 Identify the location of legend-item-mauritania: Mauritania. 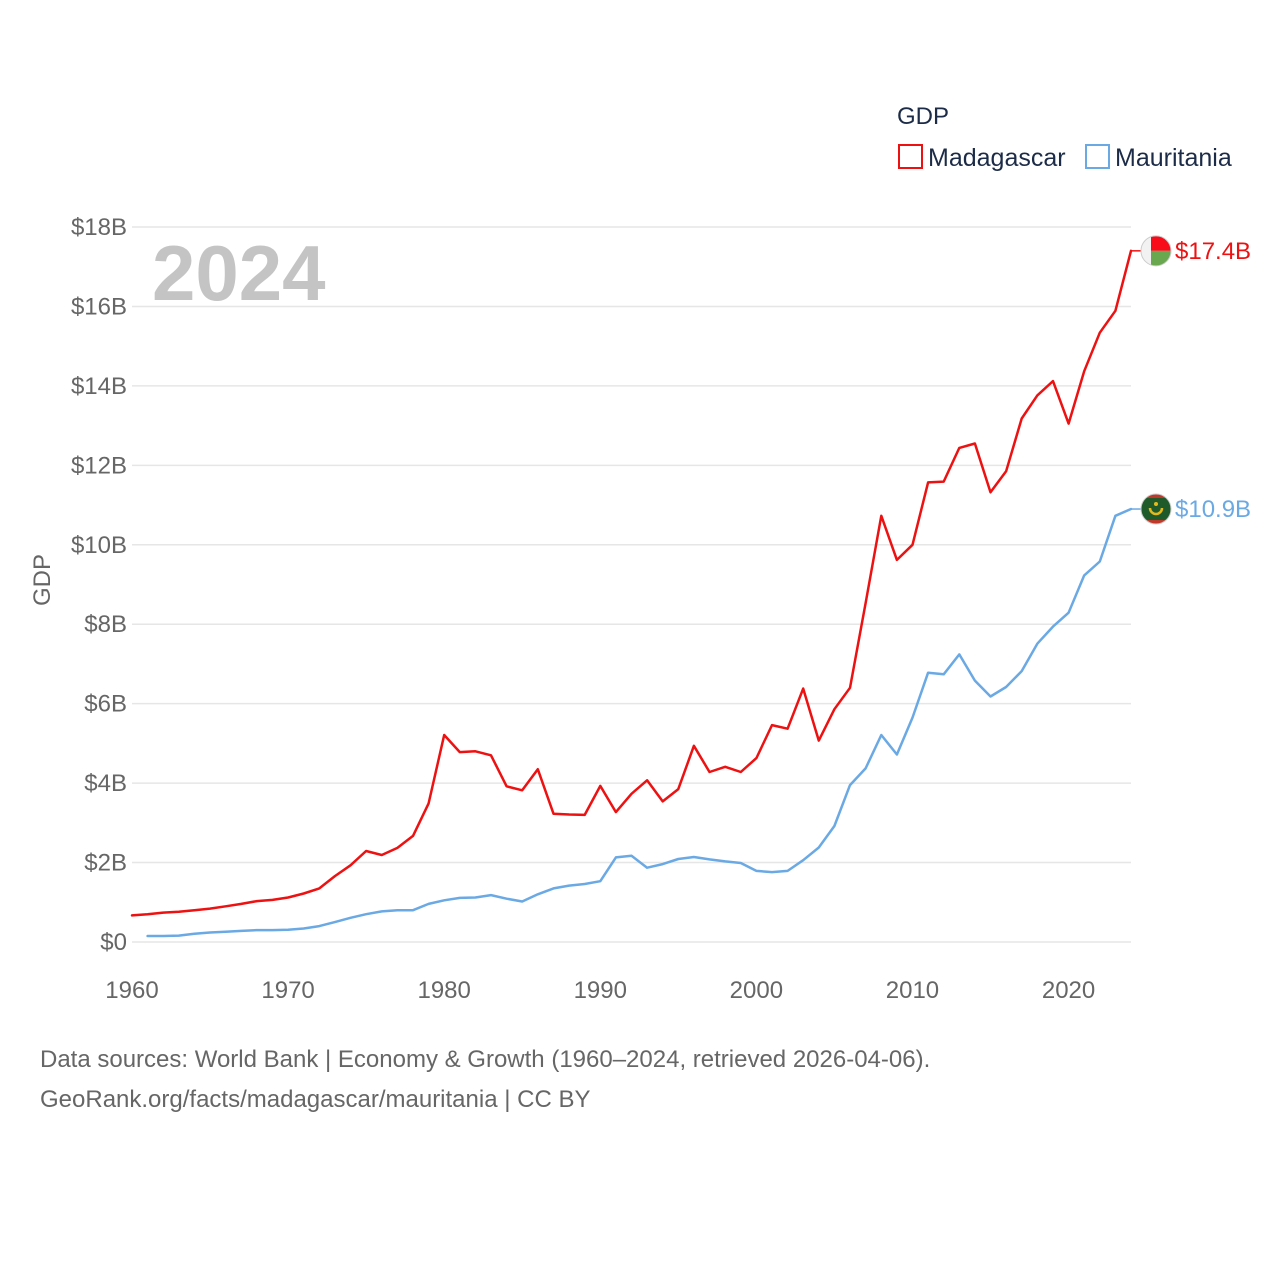
(1158, 158).